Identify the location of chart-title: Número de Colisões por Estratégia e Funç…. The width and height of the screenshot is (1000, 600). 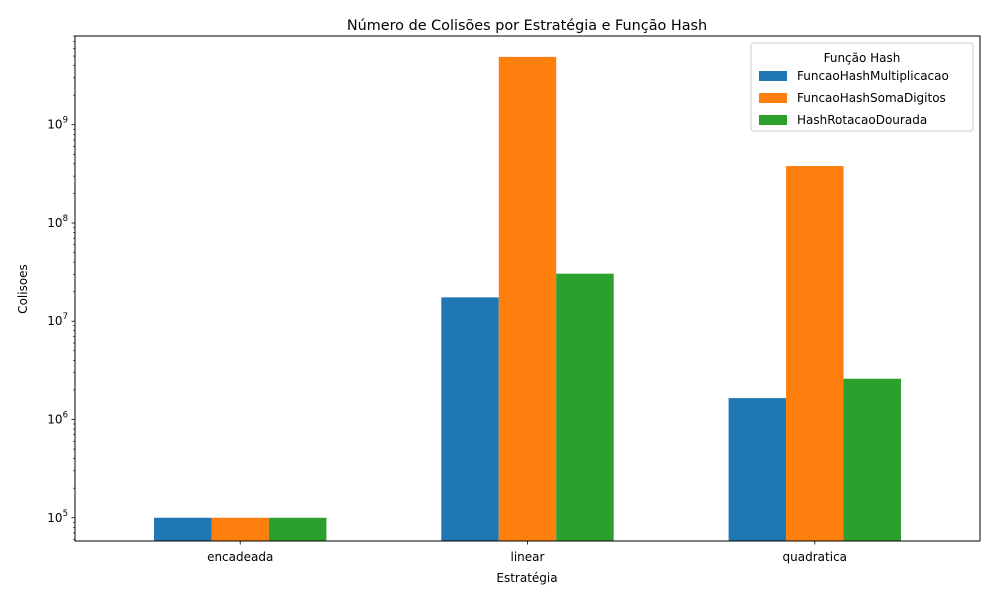
(527, 26).